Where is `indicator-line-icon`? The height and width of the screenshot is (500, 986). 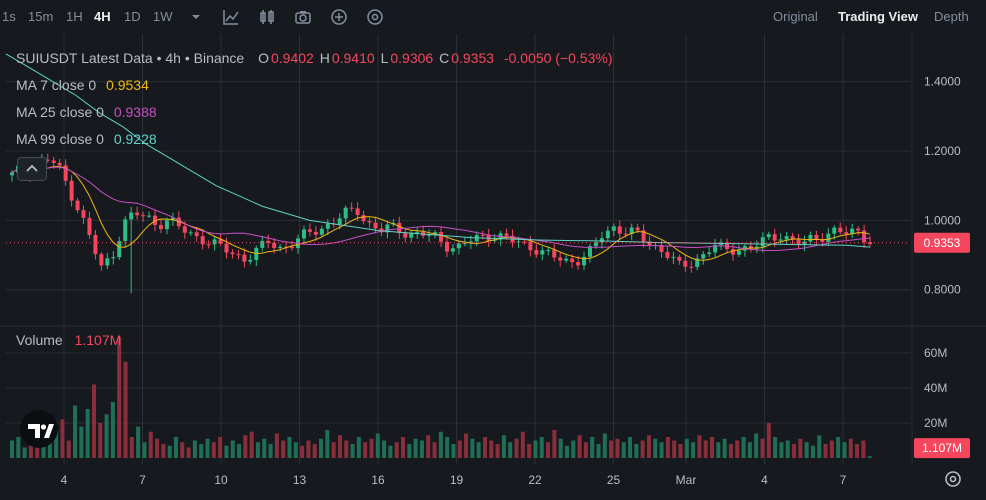
indicator-line-icon is located at coordinates (231, 17).